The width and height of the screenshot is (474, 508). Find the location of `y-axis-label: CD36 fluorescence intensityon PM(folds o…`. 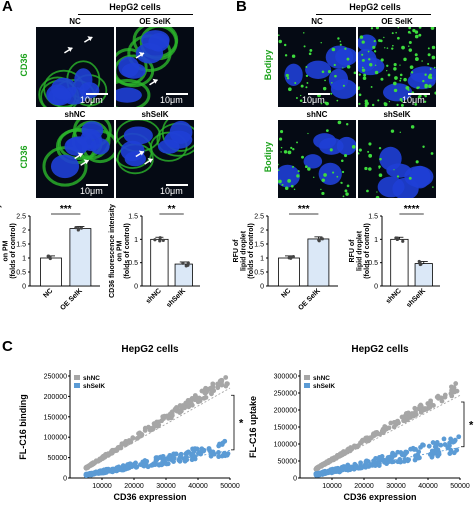

y-axis-label: CD36 fluorescence intensityon PM(folds o… is located at coordinates (8, 251).